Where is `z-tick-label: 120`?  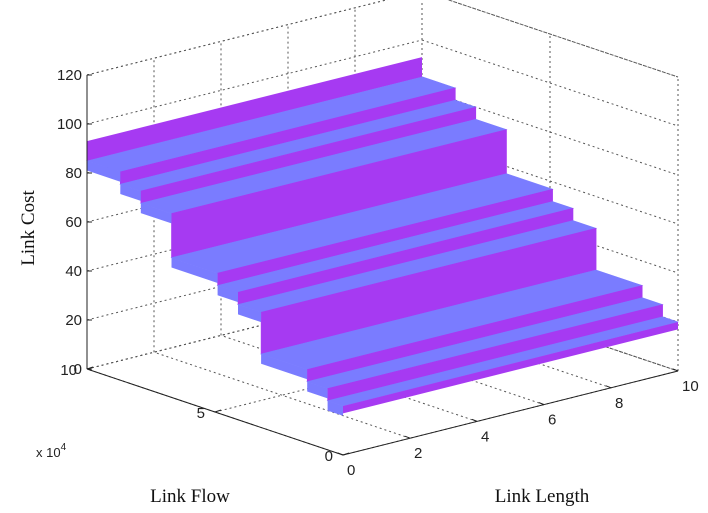
z-tick-label: 120 is located at coordinates (69, 75).